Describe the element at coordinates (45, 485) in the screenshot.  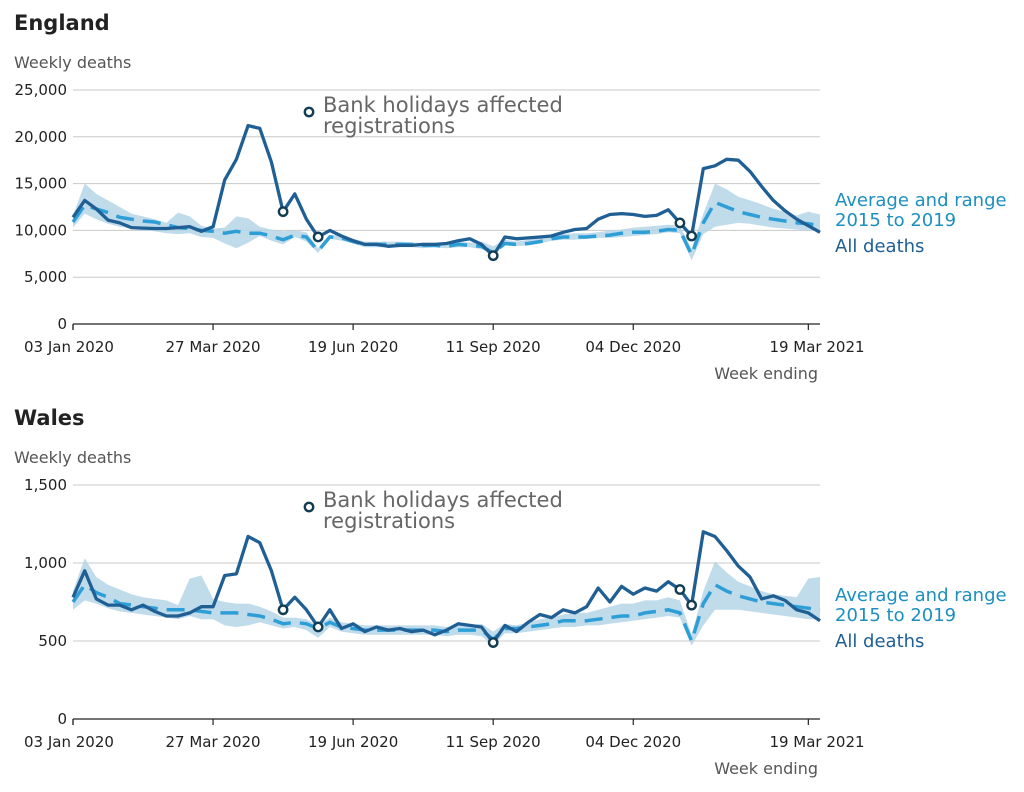
I see `y-tick-label: 1,500` at that location.